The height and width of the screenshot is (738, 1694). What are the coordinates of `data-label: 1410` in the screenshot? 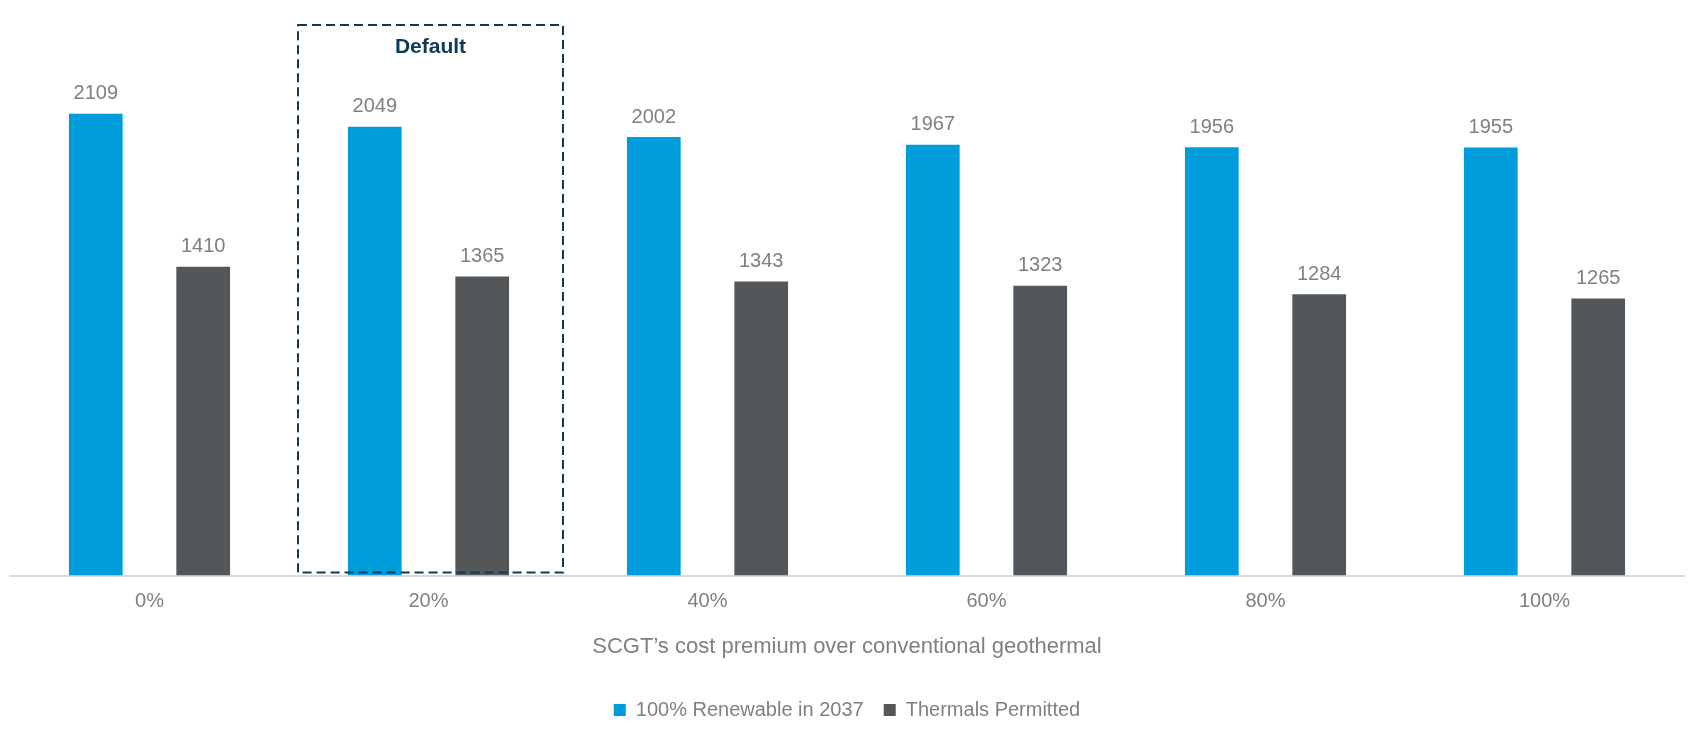 It's located at (203, 245).